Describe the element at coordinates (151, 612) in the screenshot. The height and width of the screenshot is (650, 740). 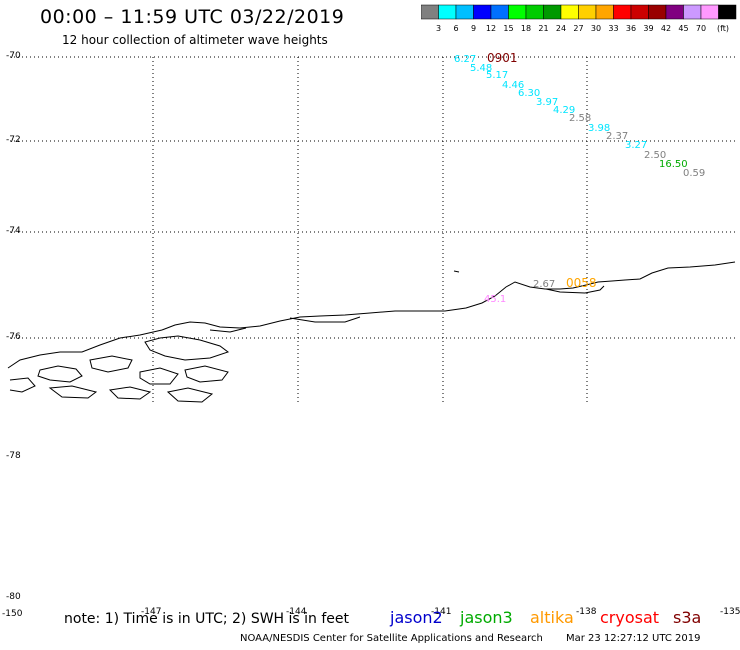
I see `lon-label-147: -147` at that location.